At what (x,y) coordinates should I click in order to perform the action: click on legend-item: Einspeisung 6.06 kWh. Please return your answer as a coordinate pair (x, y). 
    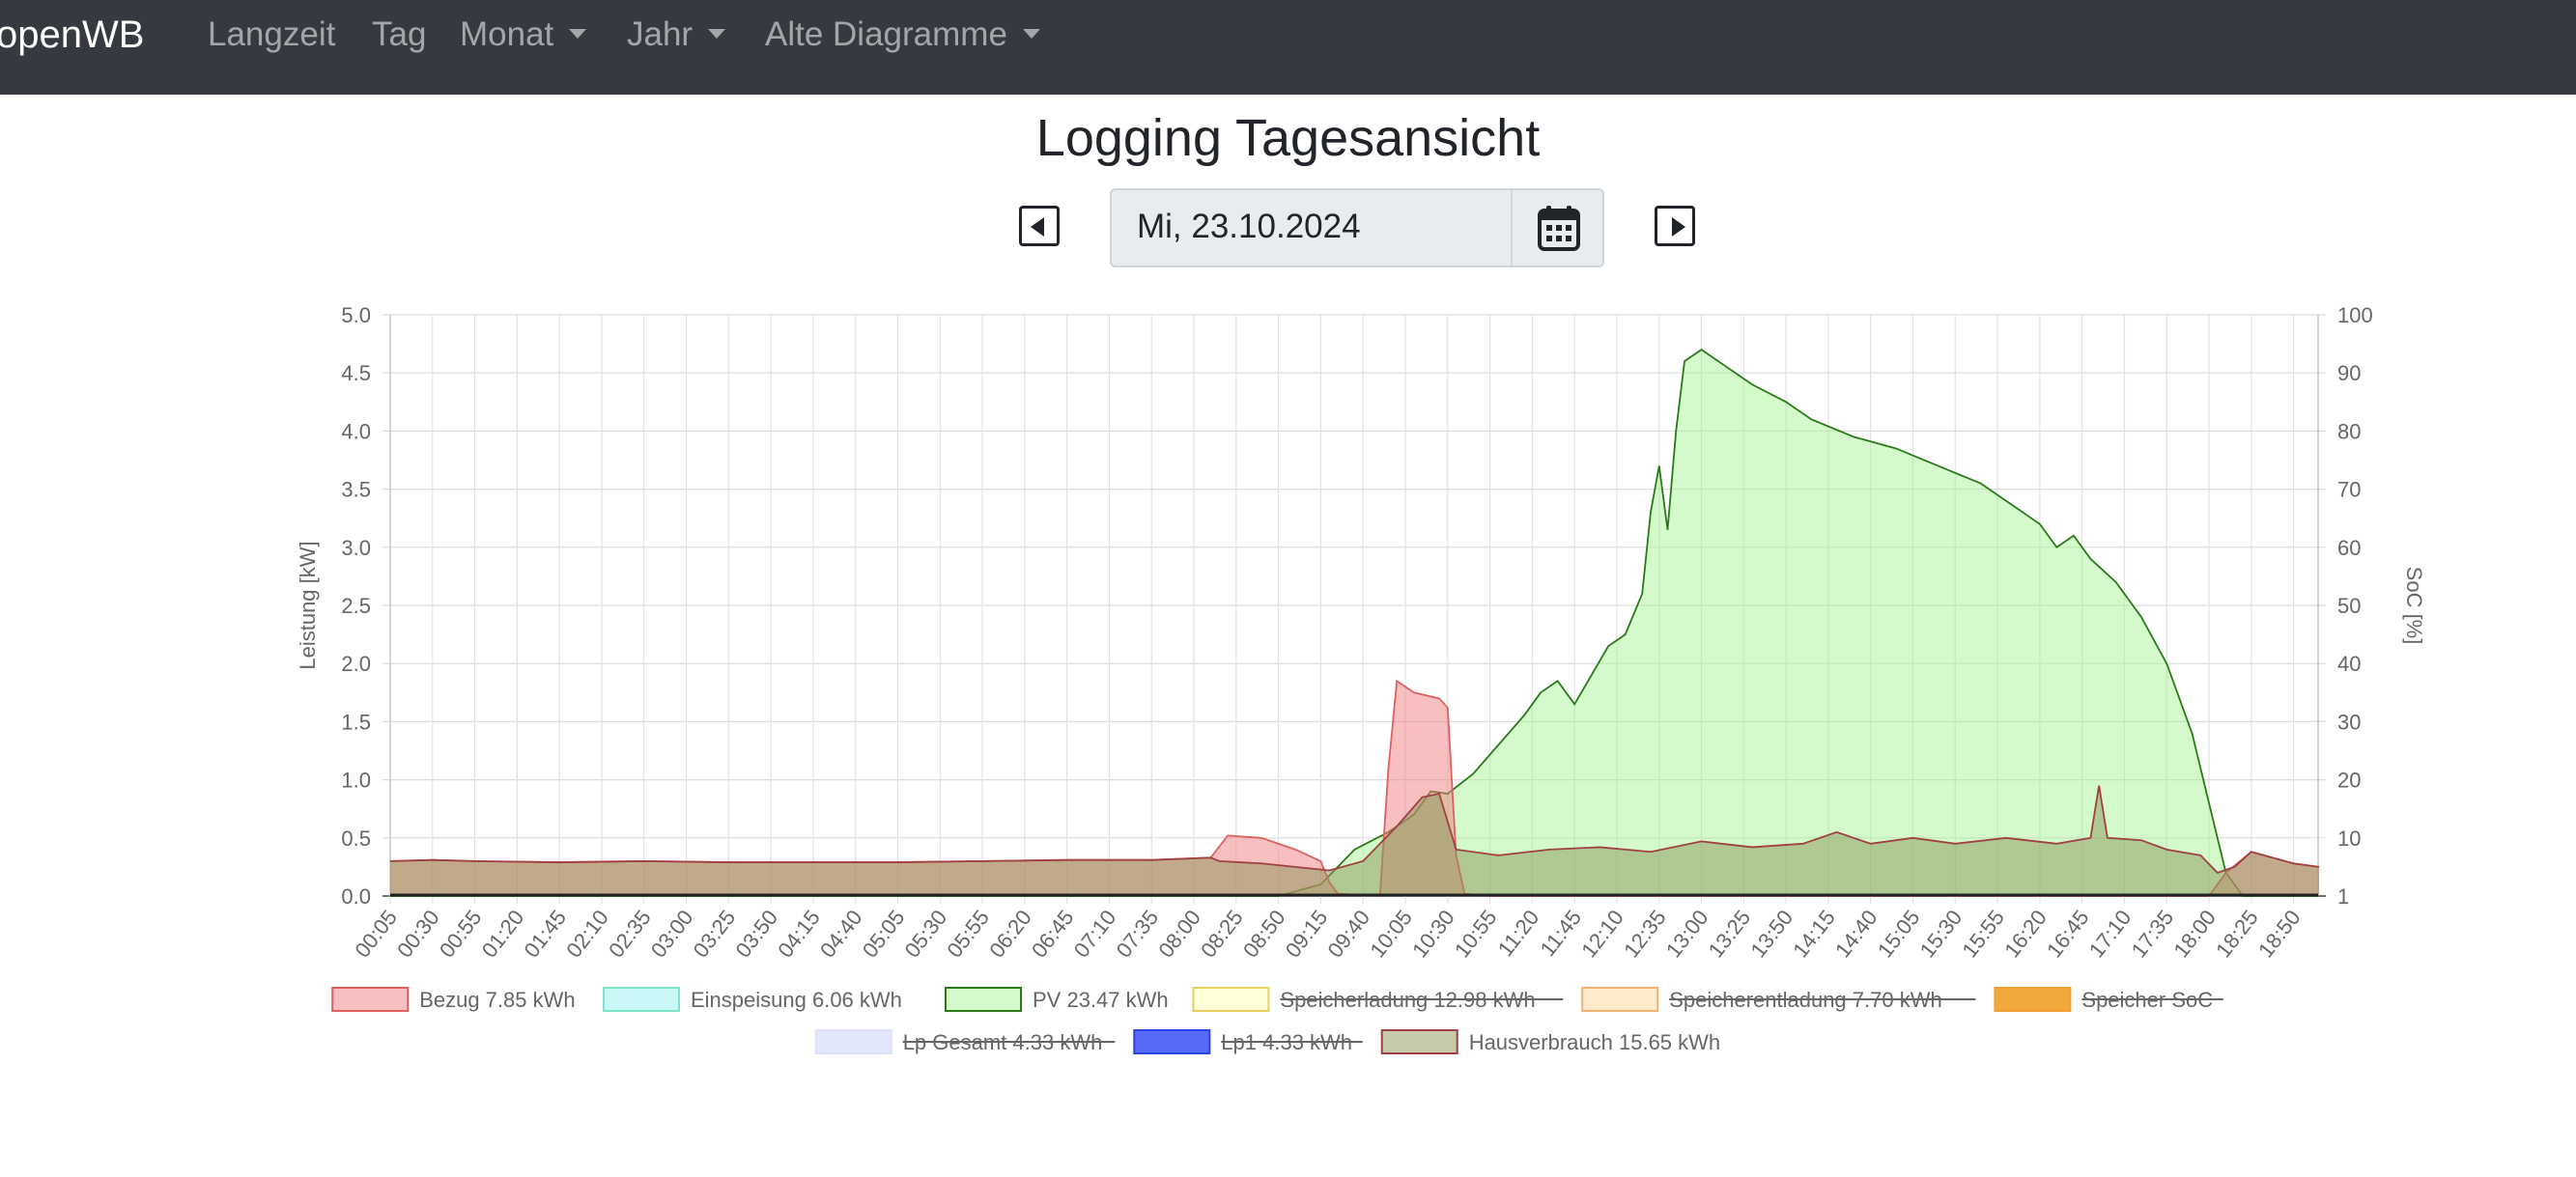
    Looking at the image, I should click on (752, 1000).